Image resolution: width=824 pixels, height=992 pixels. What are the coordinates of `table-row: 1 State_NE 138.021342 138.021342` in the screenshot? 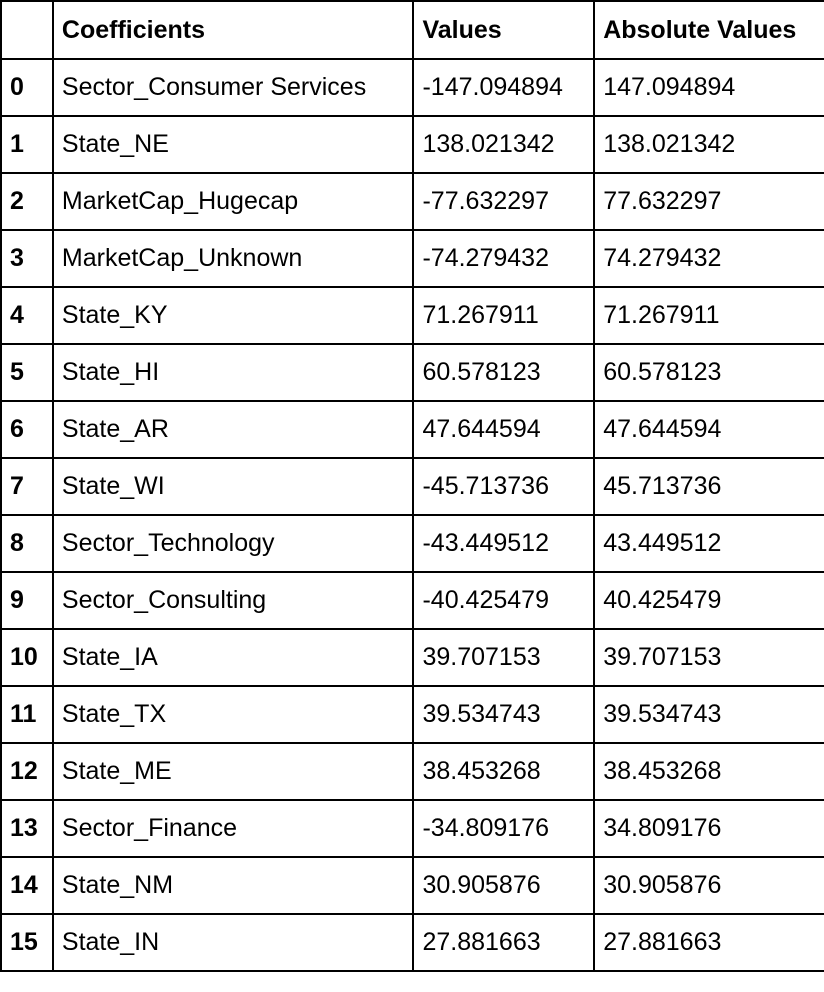 It's located at (412, 144).